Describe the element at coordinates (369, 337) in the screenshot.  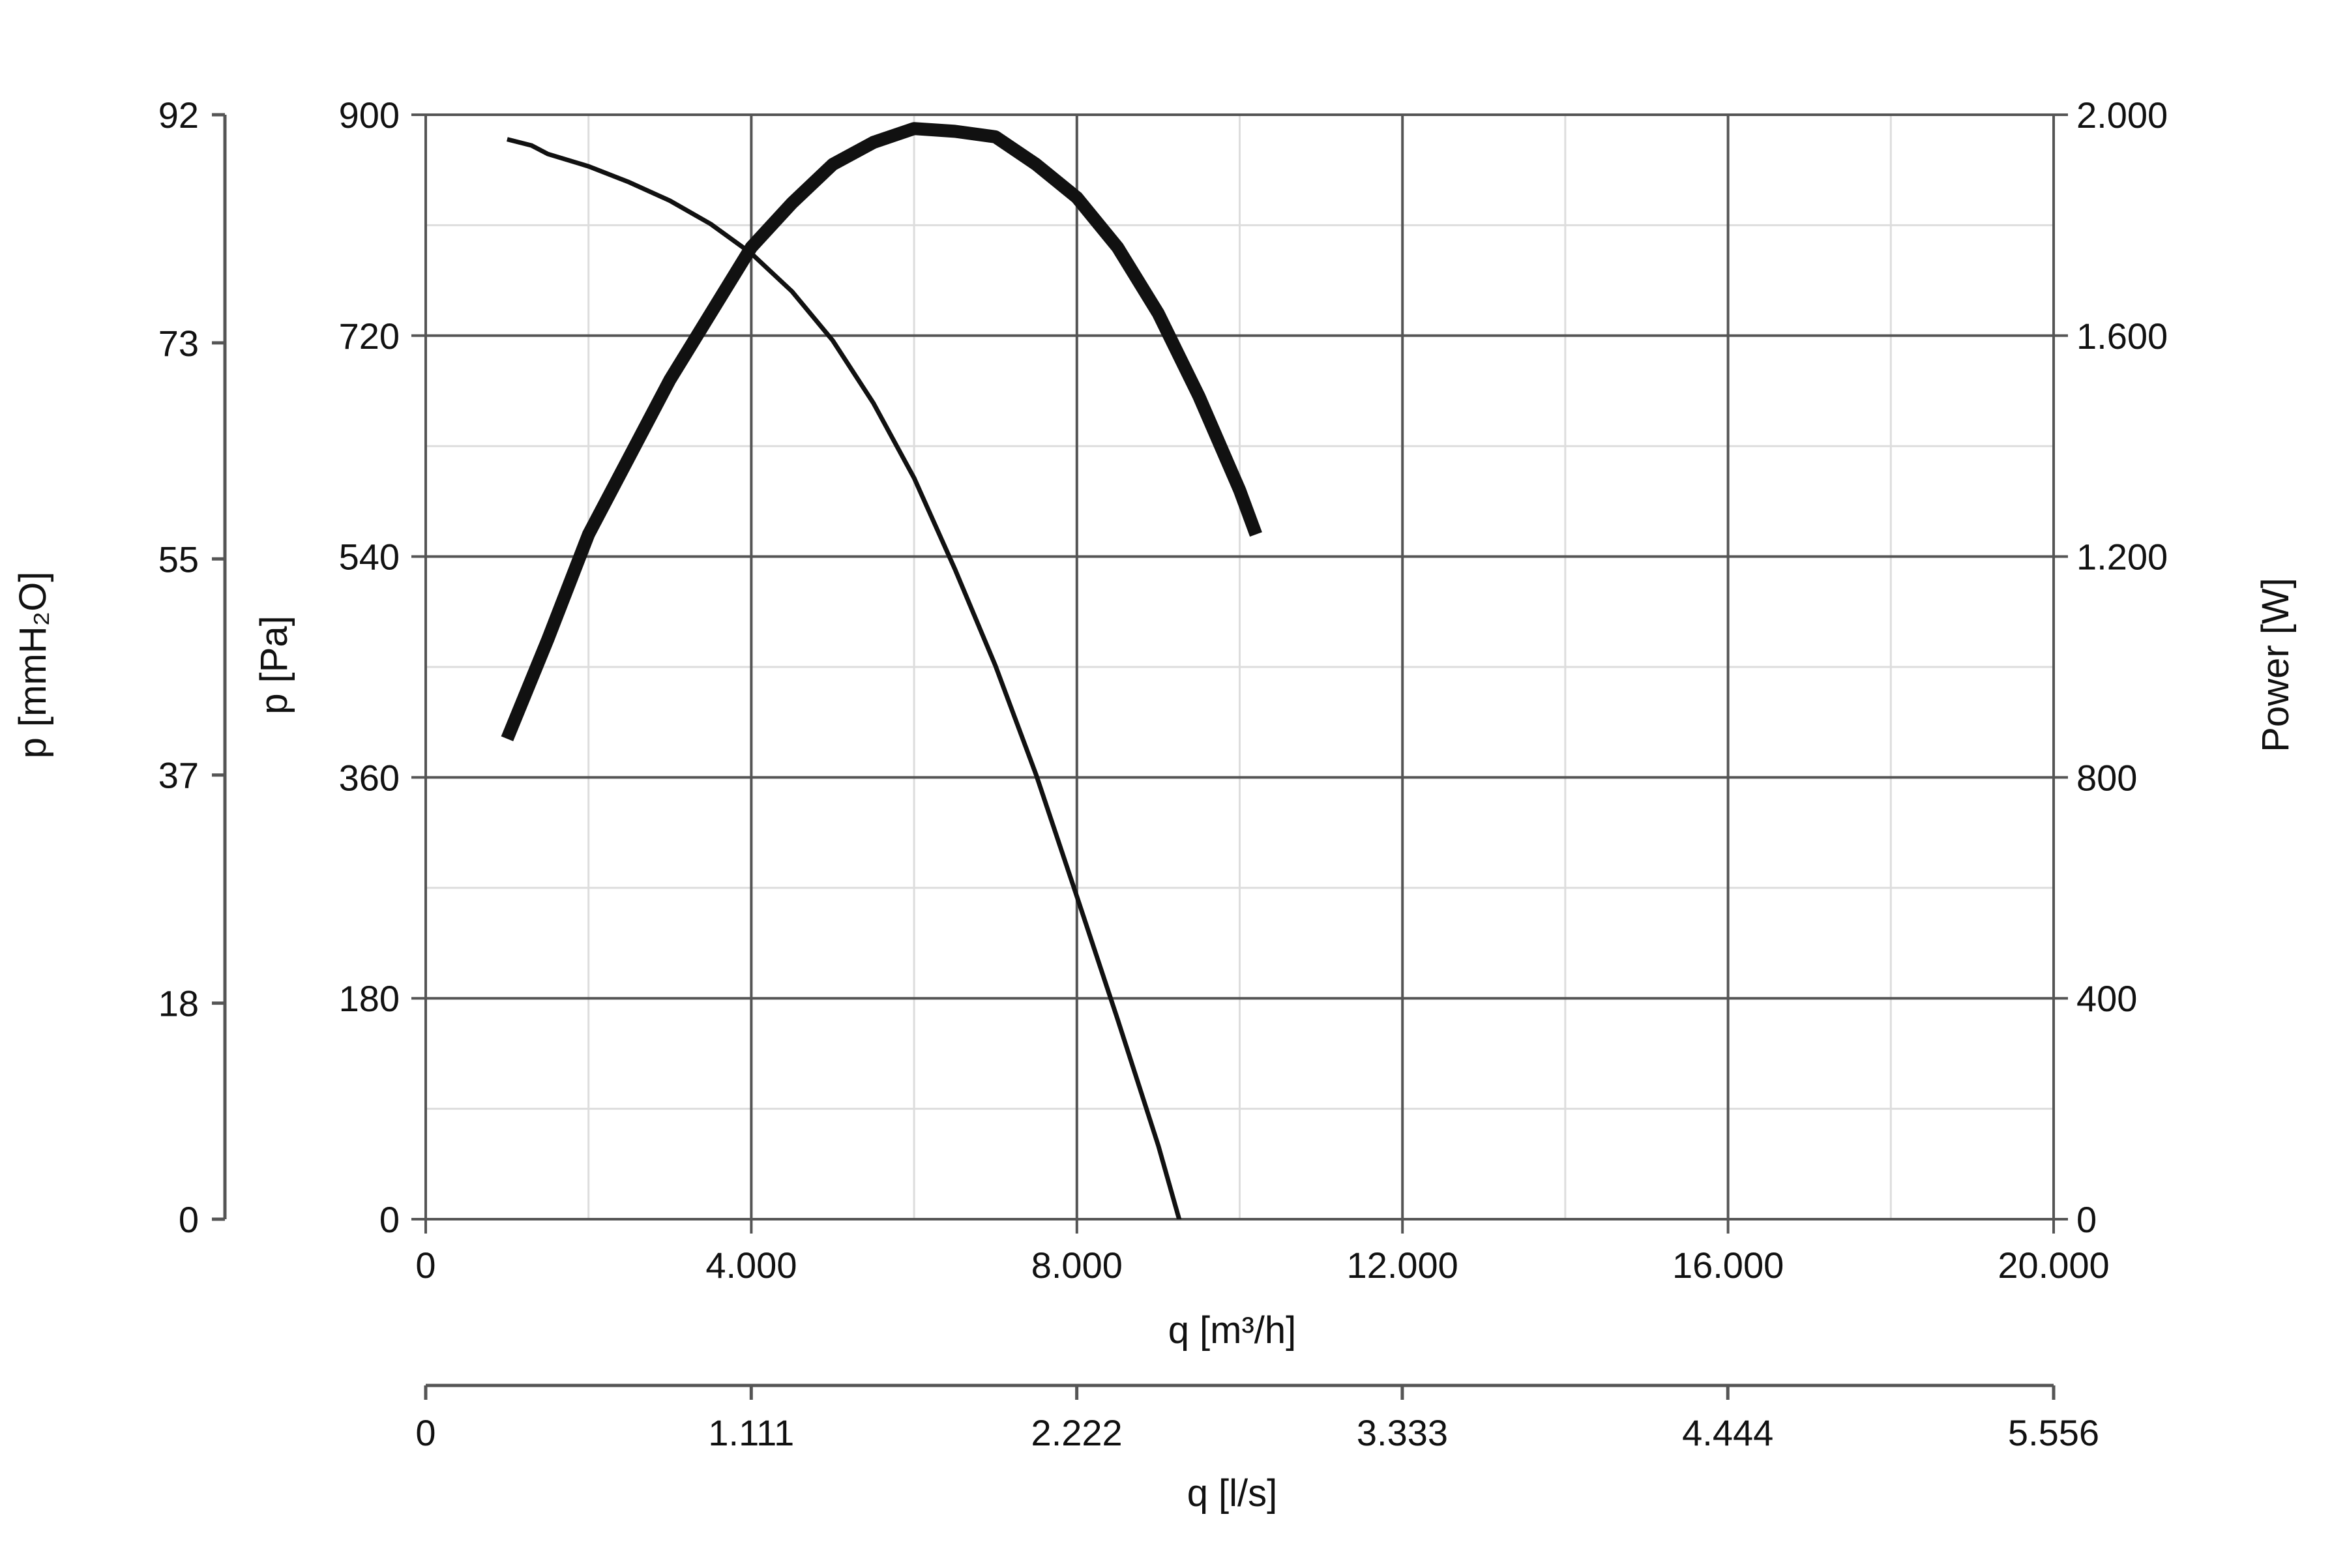
I see `y-tick-label: 720` at that location.